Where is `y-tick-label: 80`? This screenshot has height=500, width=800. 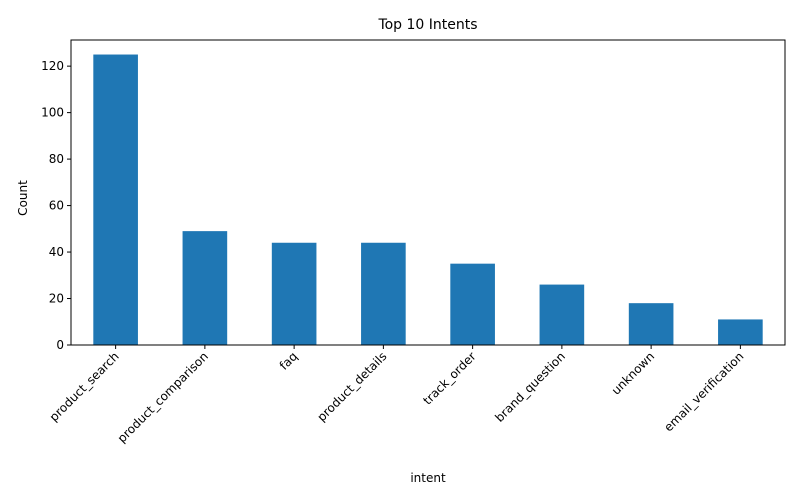 y-tick-label: 80 is located at coordinates (56, 159).